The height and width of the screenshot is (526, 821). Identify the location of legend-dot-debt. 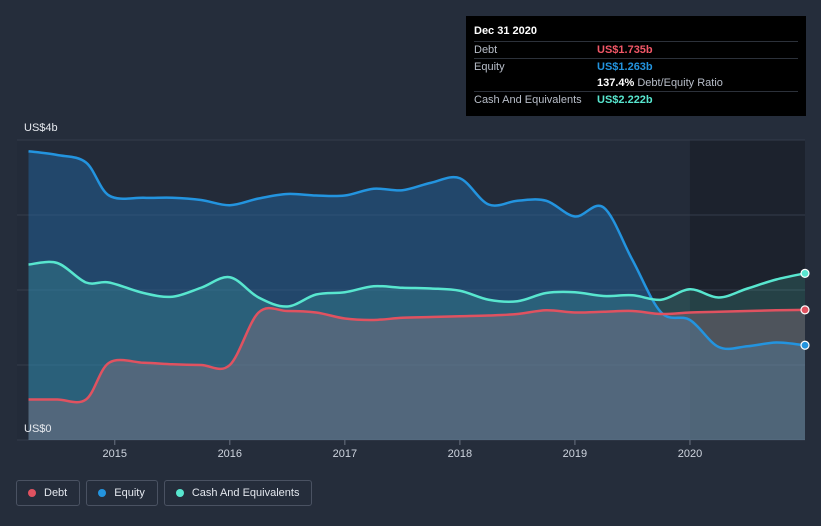
(32, 493).